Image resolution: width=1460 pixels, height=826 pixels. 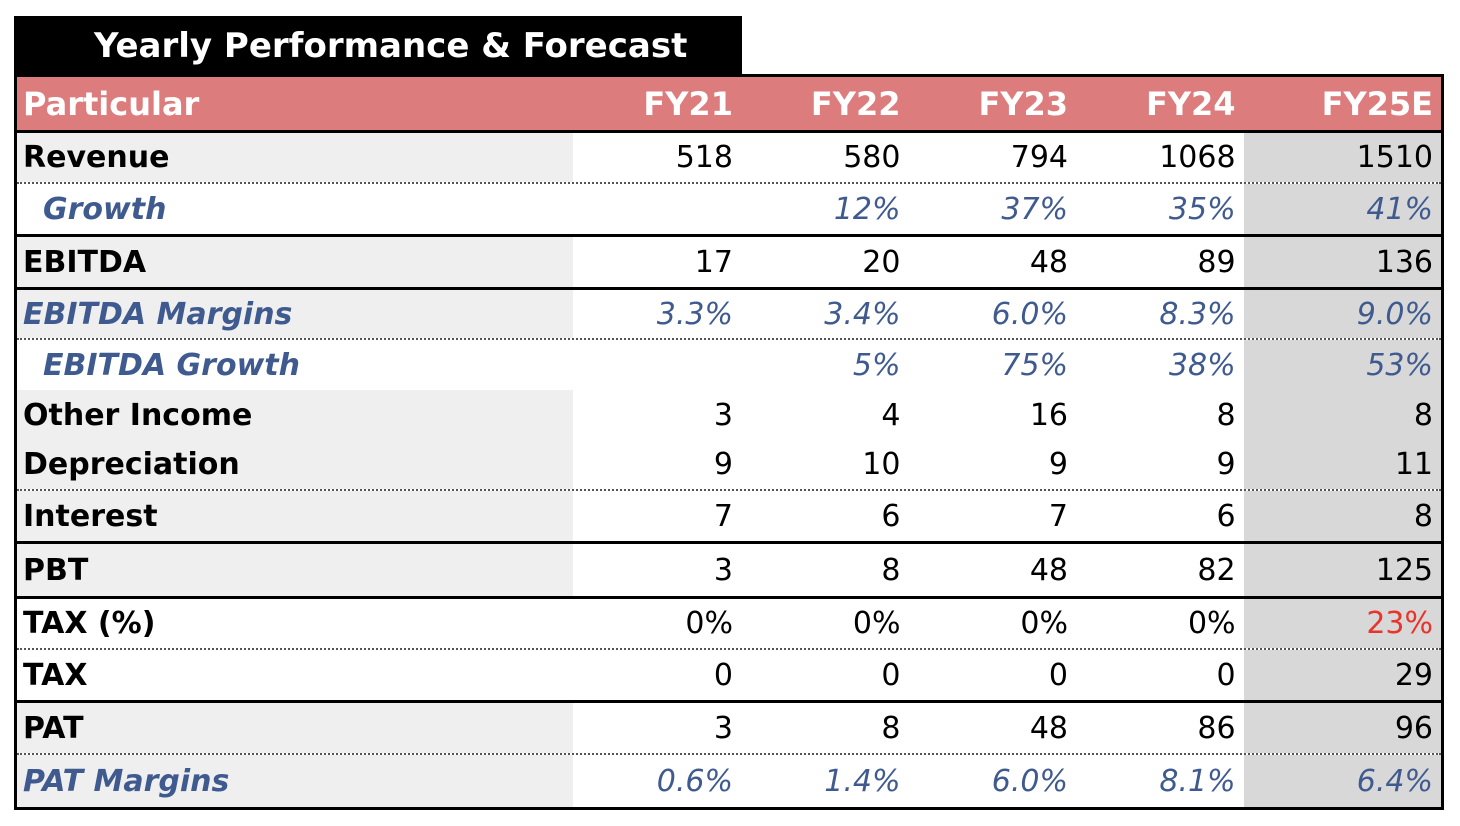 I want to click on row-depreciation: Depreciation 9 10 9 9 11, so click(x=729, y=465).